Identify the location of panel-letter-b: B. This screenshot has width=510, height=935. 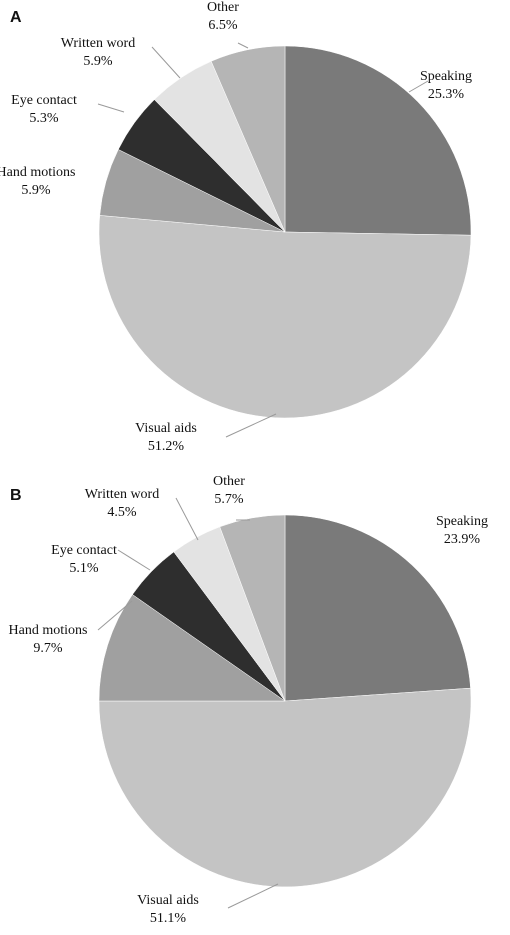
(16, 495).